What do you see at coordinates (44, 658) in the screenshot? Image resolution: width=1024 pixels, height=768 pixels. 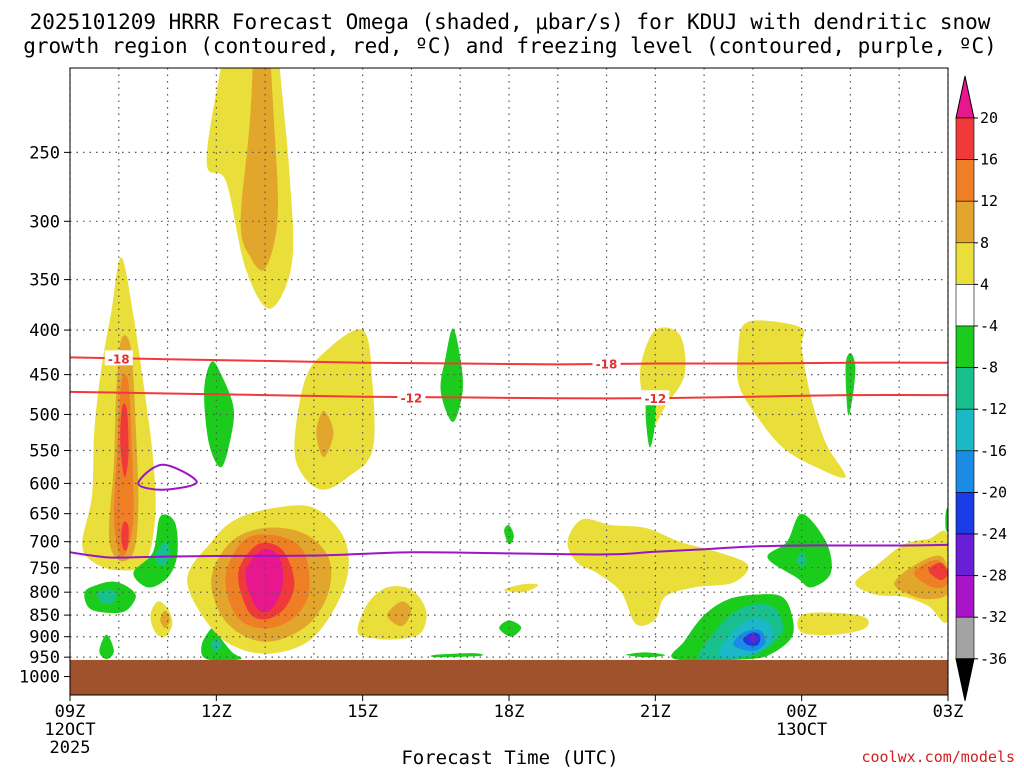 I see `y-tick-label-950: 950` at bounding box center [44, 658].